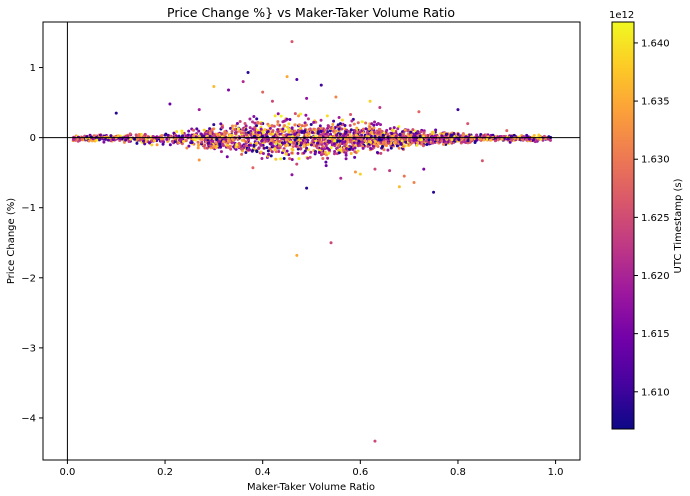  Describe the element at coordinates (621, 15) in the screenshot. I see `colorbar-offset-label: 1e12` at that location.